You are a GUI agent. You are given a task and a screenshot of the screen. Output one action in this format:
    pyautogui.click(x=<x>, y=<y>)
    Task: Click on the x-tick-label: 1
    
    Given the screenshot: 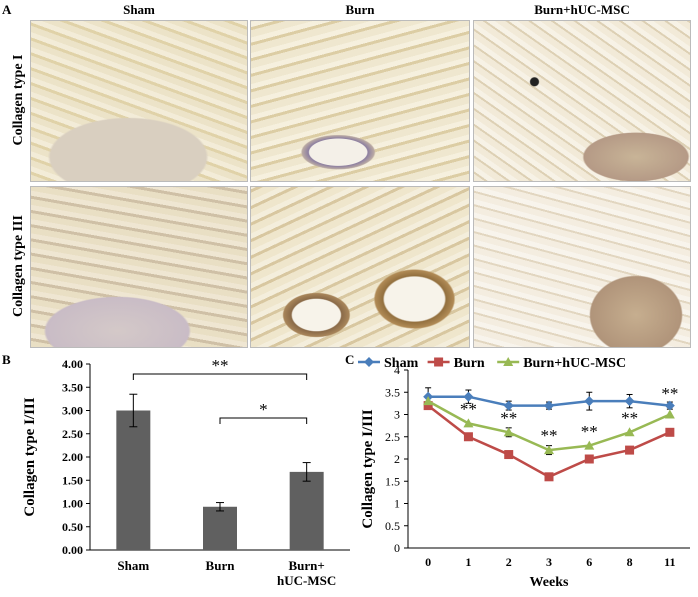 What is the action you would take?
    pyautogui.click(x=468, y=562)
    